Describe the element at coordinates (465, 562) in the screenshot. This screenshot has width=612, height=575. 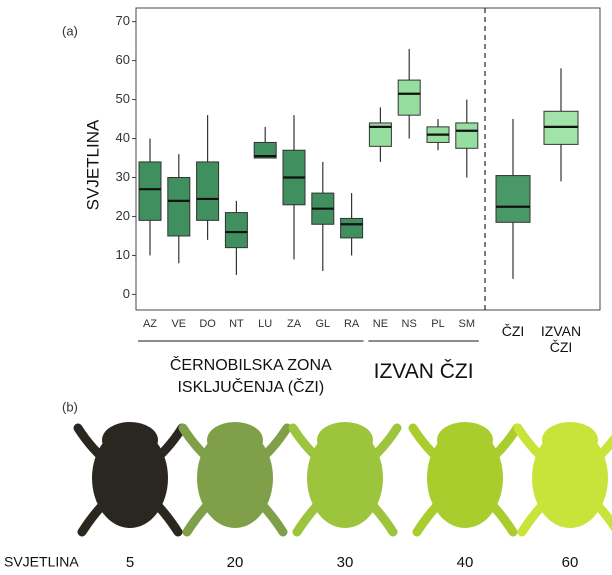
I see `value-label: 40` at that location.